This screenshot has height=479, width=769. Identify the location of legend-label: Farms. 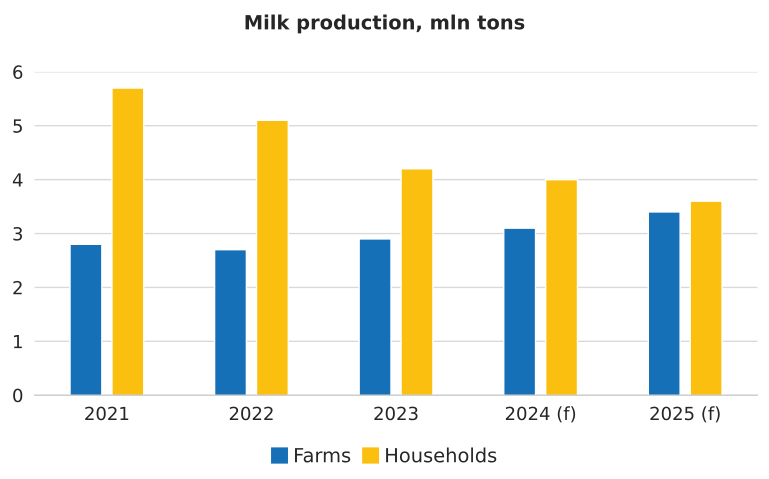
(322, 455).